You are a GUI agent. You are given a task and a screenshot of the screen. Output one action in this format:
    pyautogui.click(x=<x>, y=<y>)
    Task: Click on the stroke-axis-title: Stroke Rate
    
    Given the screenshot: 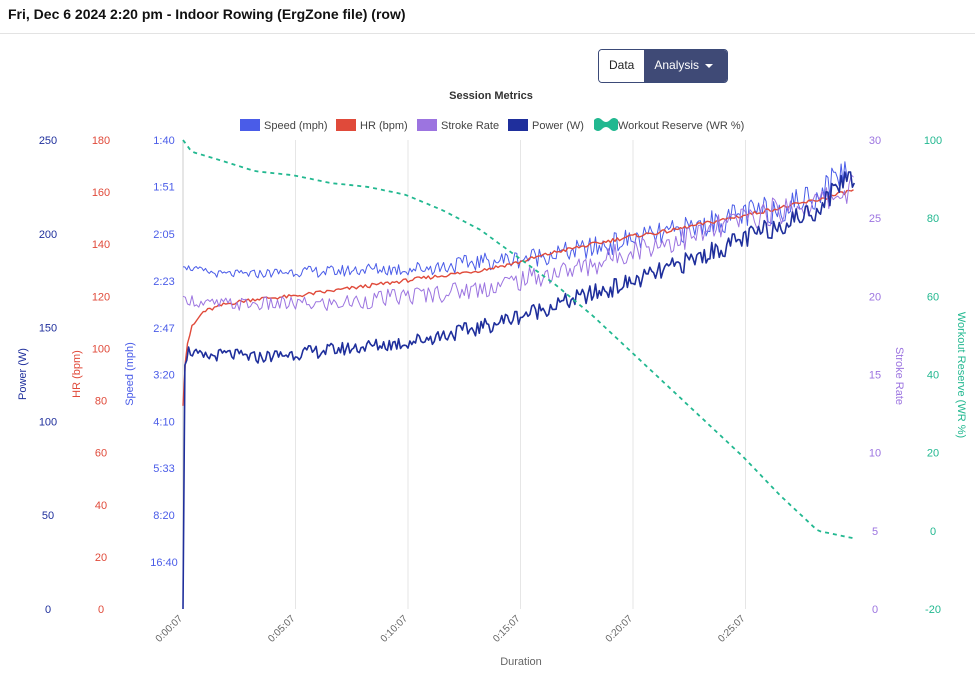 What is the action you would take?
    pyautogui.click(x=899, y=376)
    